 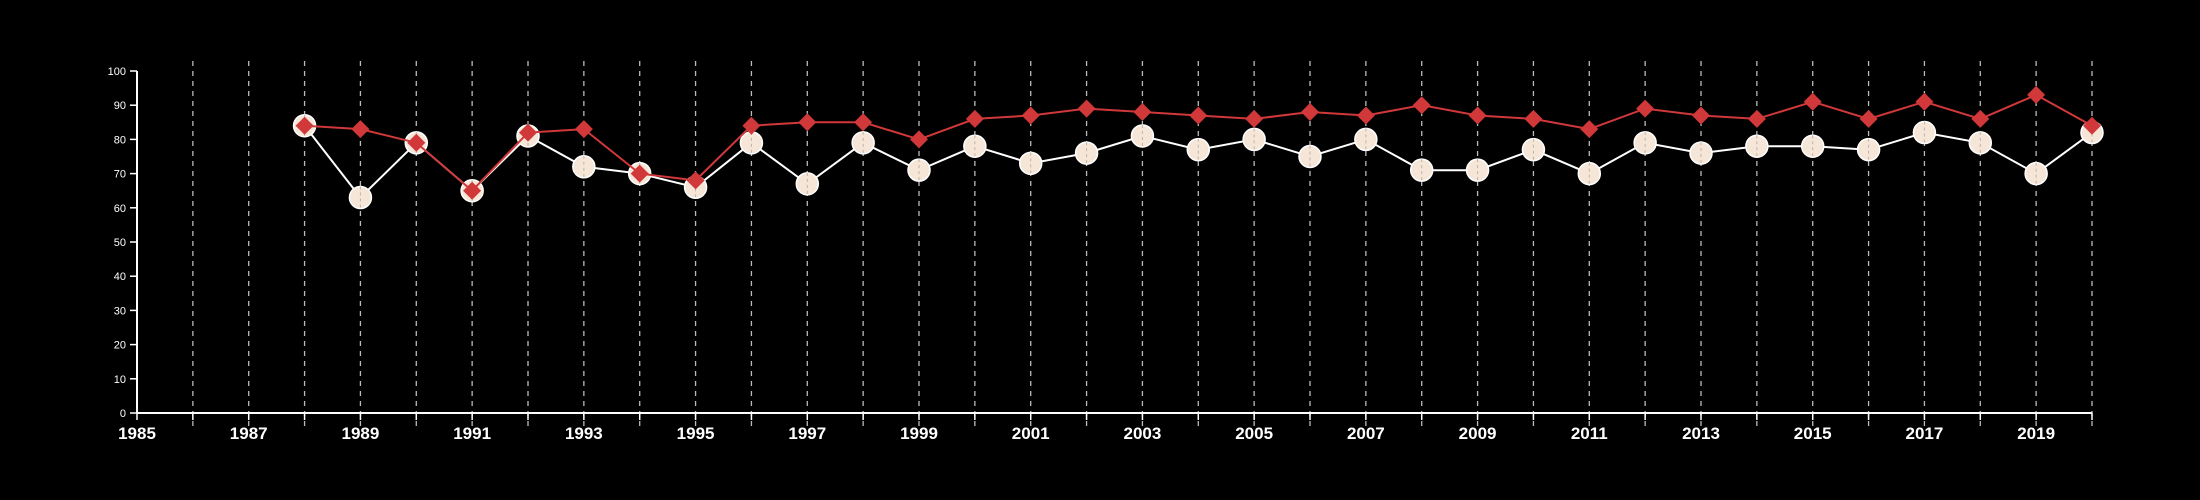 I want to click on x-tick-label: 1995, so click(x=696, y=433).